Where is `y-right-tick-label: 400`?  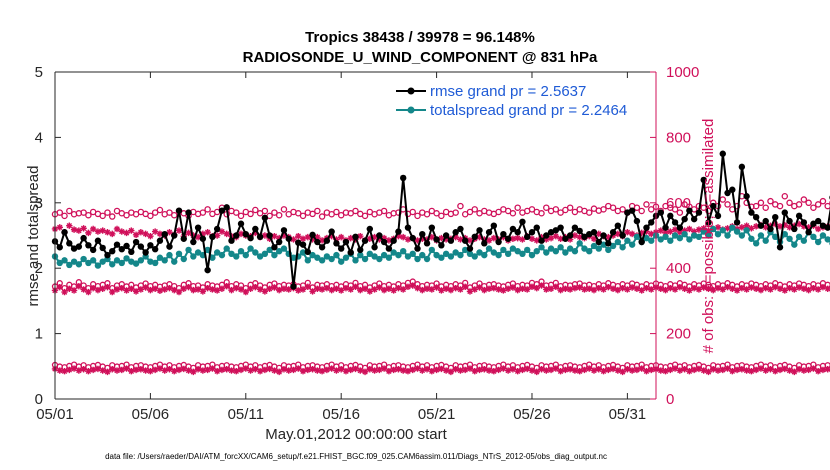 y-right-tick-label: 400 is located at coordinates (678, 268).